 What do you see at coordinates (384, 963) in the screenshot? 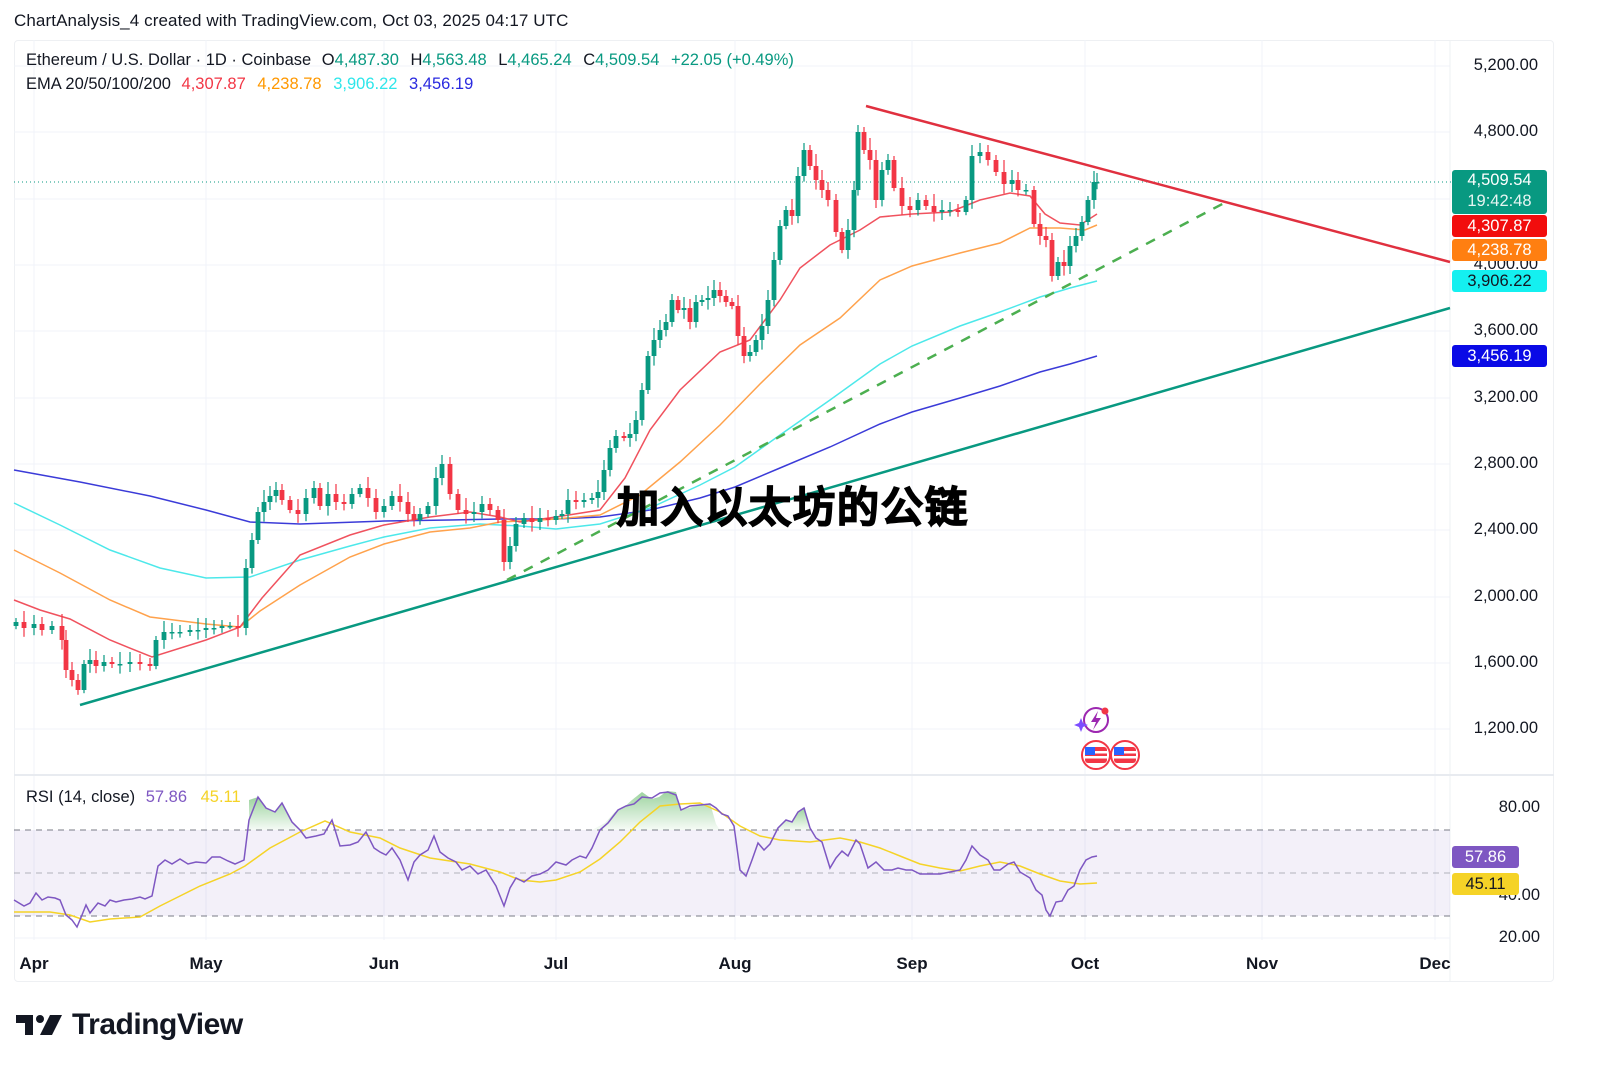
I see `time-axis-label: Jun` at bounding box center [384, 963].